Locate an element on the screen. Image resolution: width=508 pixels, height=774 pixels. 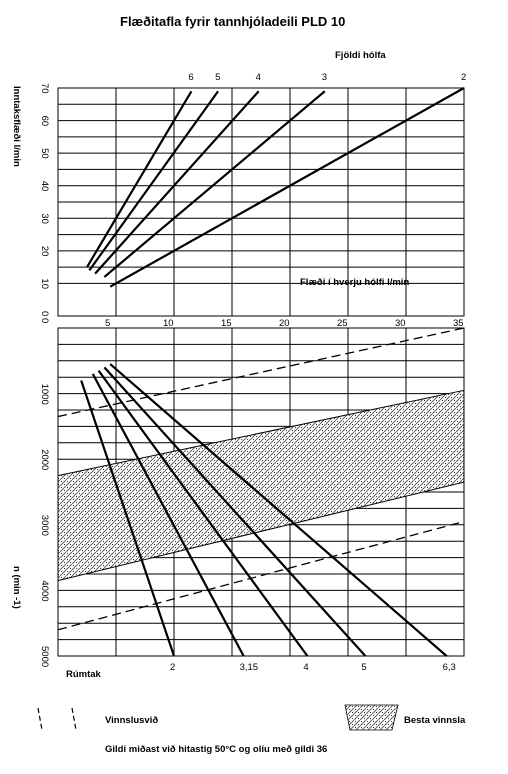
top-y-tick: 0 is located at coordinates (44, 313).